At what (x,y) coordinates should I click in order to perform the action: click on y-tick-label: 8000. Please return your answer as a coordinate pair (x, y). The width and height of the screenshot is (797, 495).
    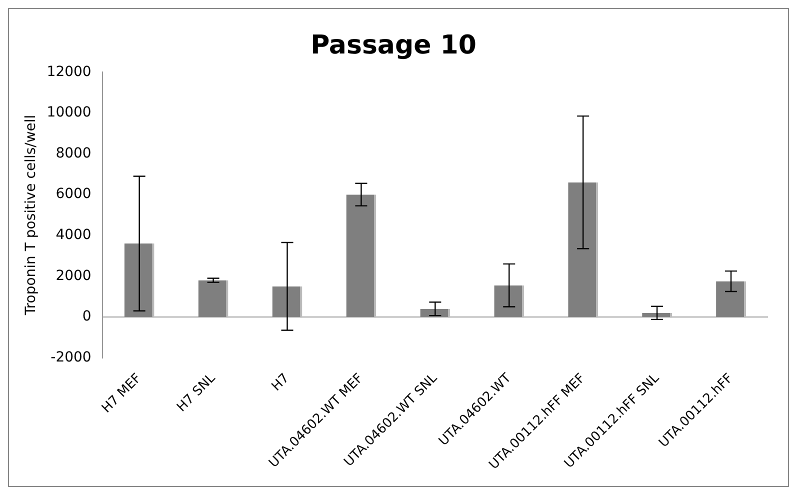
    Looking at the image, I should click on (74, 153).